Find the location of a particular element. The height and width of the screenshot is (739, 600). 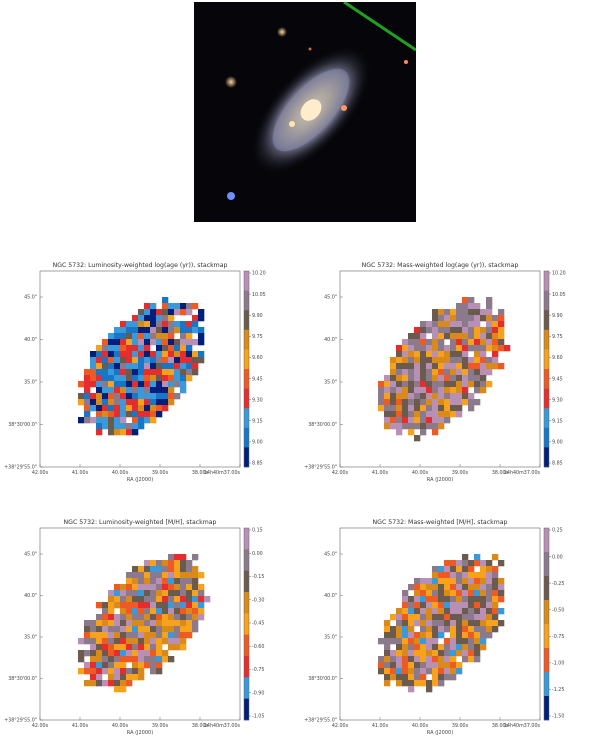

x-tick-label: 42.00s is located at coordinates (340, 726).